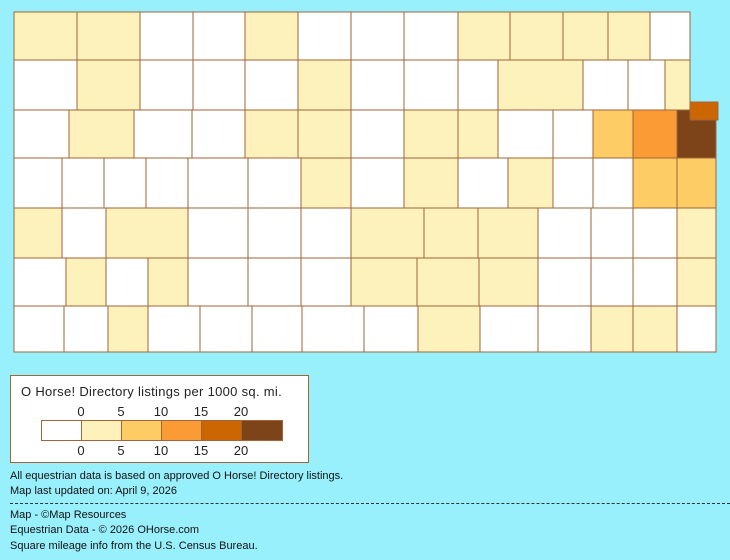 The image size is (730, 560). I want to click on tick: 10, so click(161, 411).